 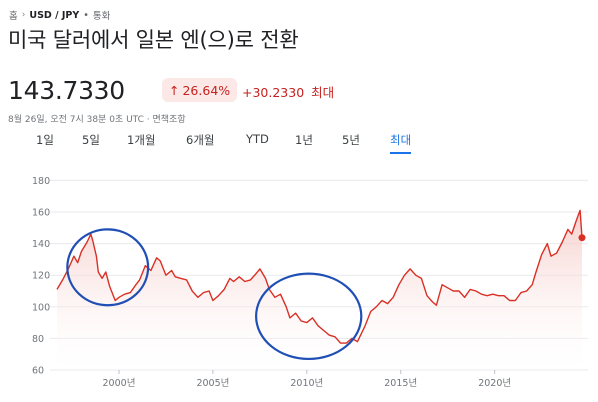 I want to click on percent-change-value: 26.64%, so click(x=206, y=90).